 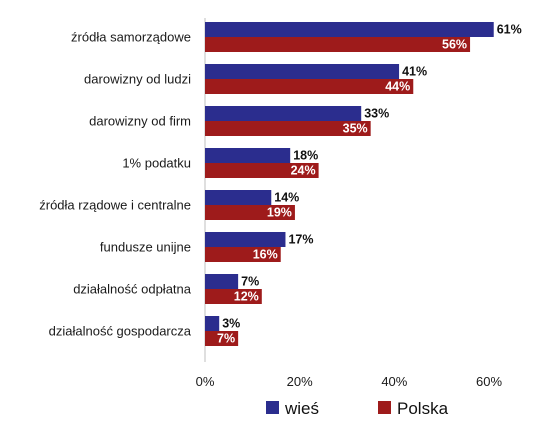 What do you see at coordinates (454, 45) in the screenshot?
I see `data-label-polska: 56%` at bounding box center [454, 45].